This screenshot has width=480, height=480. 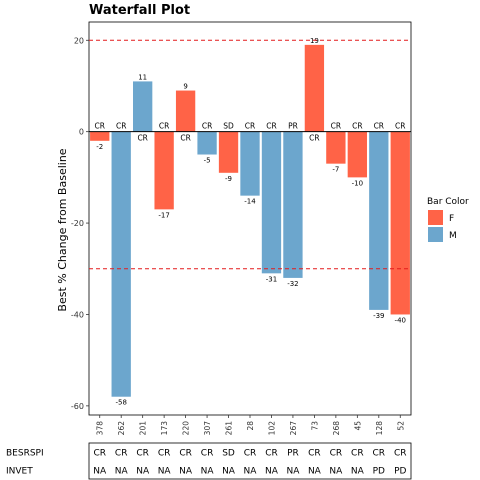 I want to click on x-tick-label: 378, so click(x=100, y=428).